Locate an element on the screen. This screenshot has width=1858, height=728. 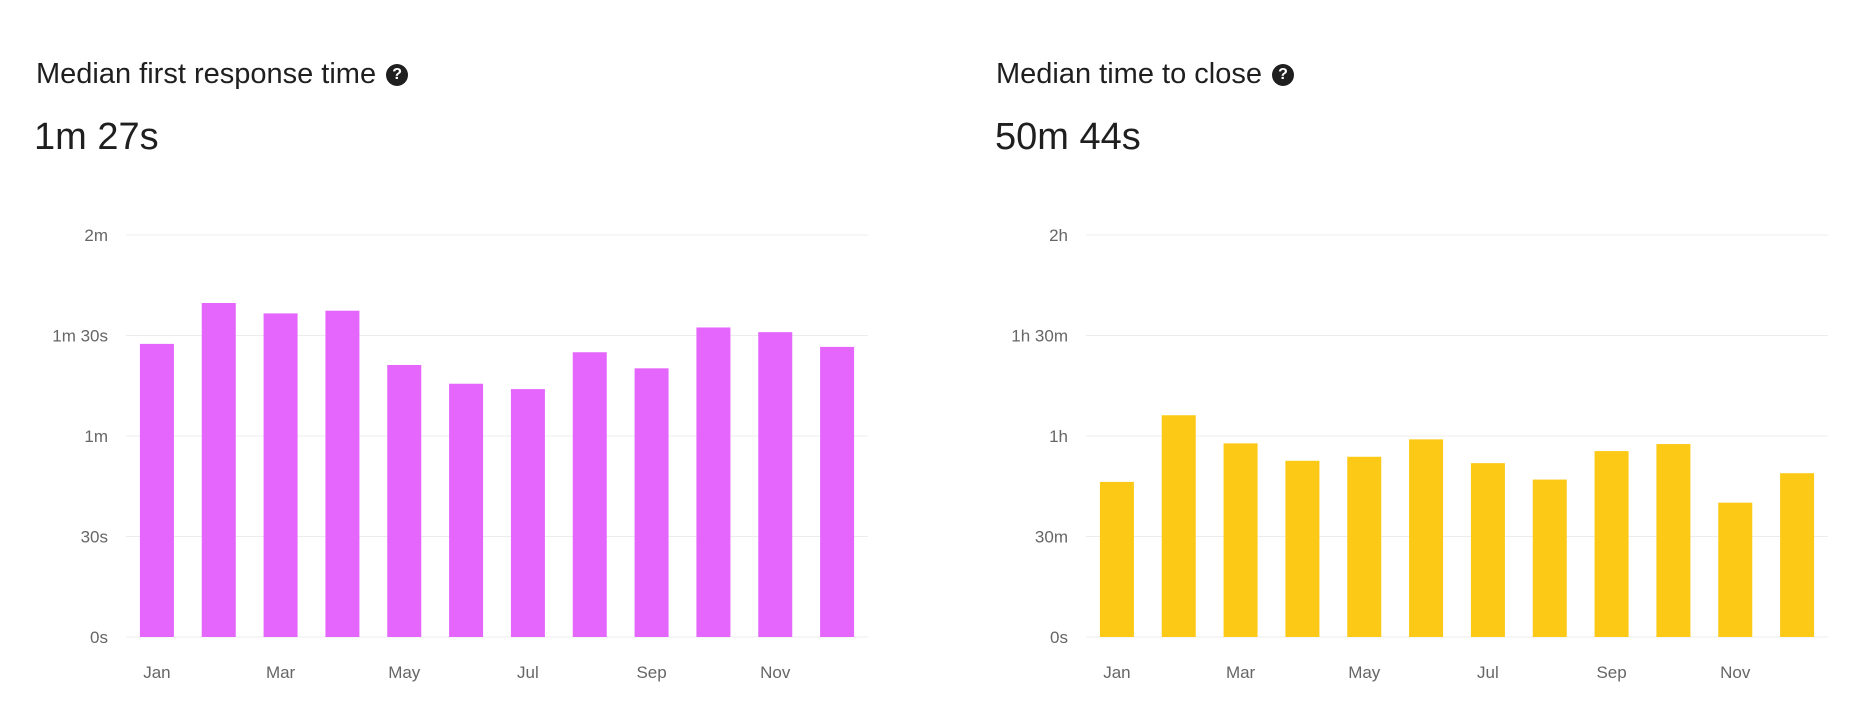
y-tick-label: 1m 30s is located at coordinates (80, 336).